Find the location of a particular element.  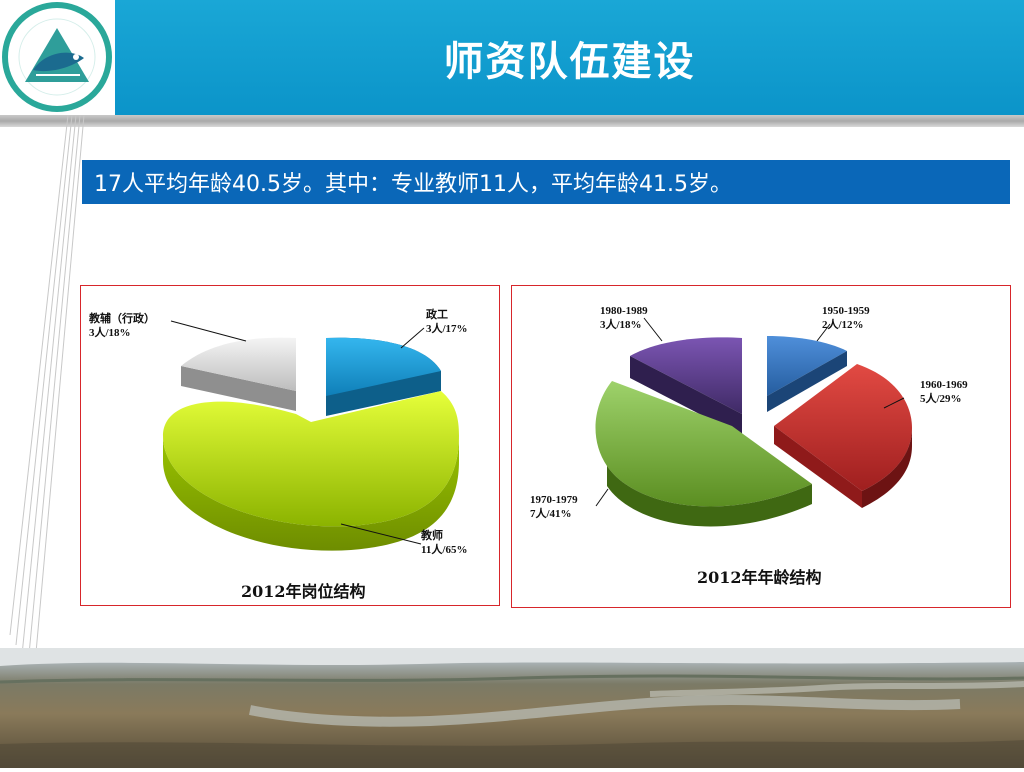

slice-political is located at coordinates (383, 376).